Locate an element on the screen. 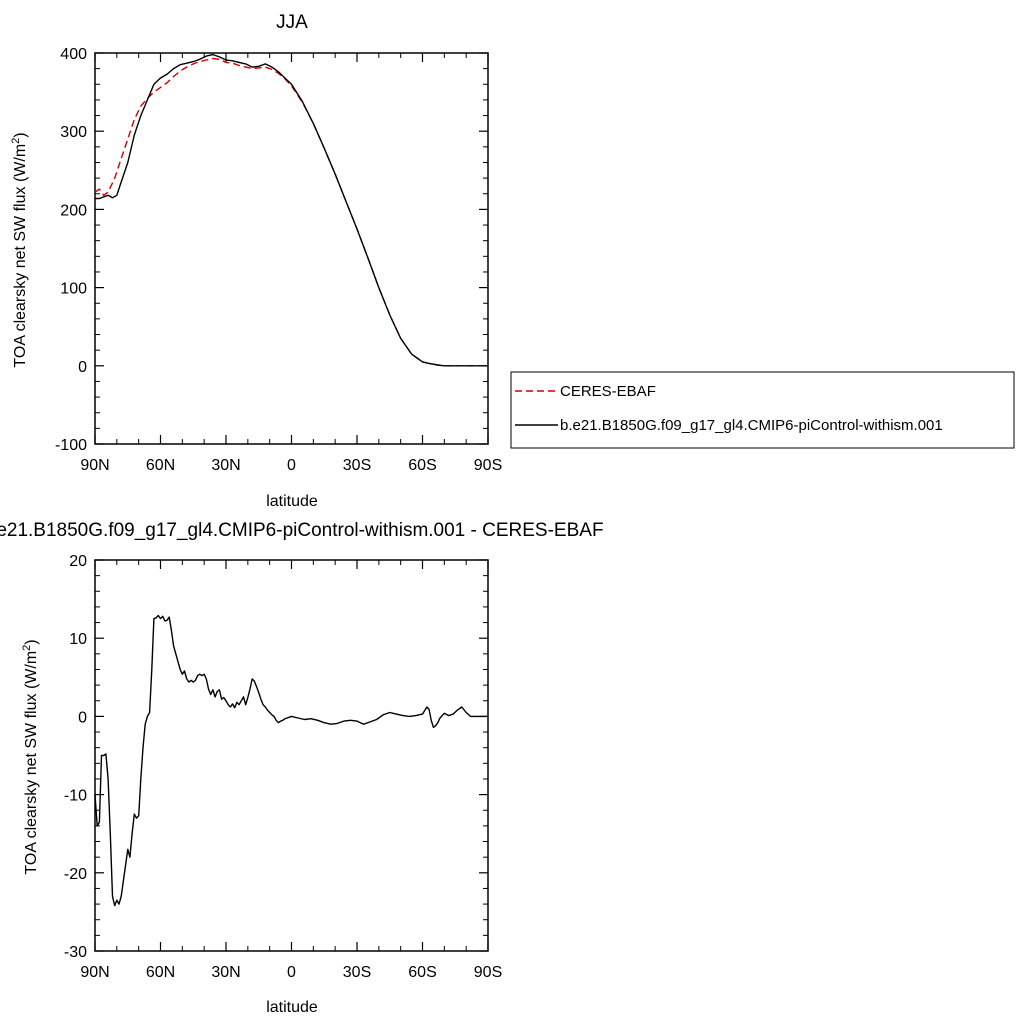 The image size is (1024, 1024). top-y-tick-label: 300 is located at coordinates (73, 132).